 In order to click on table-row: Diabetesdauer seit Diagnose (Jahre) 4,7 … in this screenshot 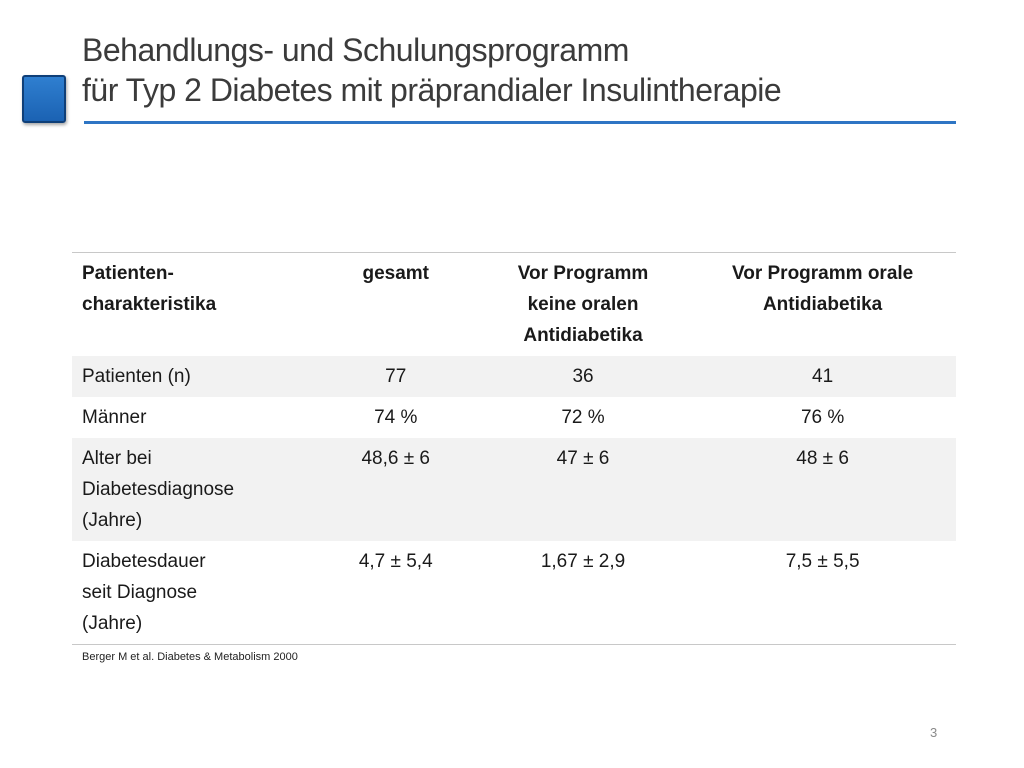, I will do `click(514, 593)`.